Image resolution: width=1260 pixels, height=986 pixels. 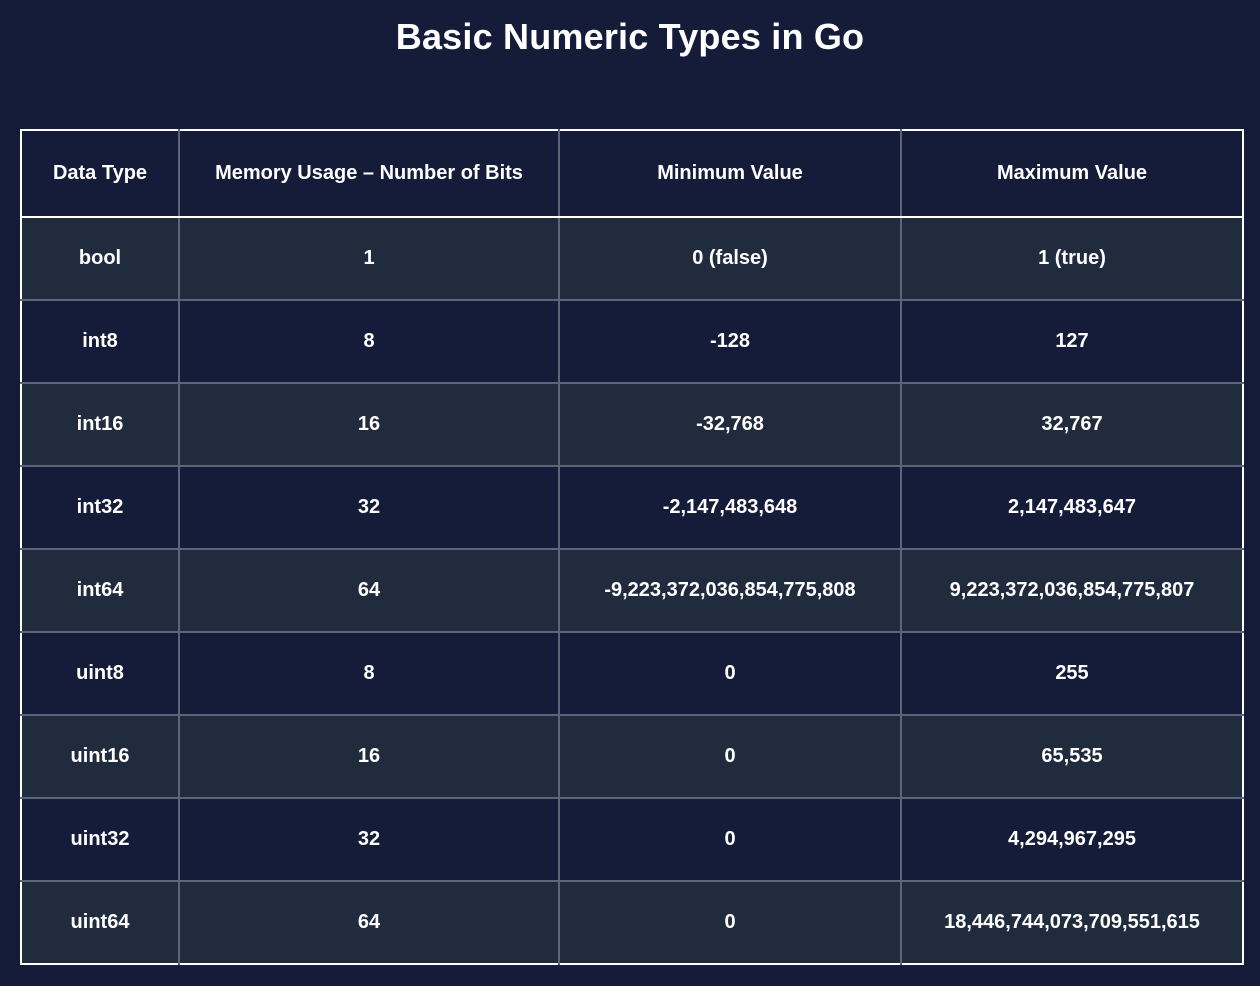 I want to click on cell-data-type: int64, so click(x=100, y=591).